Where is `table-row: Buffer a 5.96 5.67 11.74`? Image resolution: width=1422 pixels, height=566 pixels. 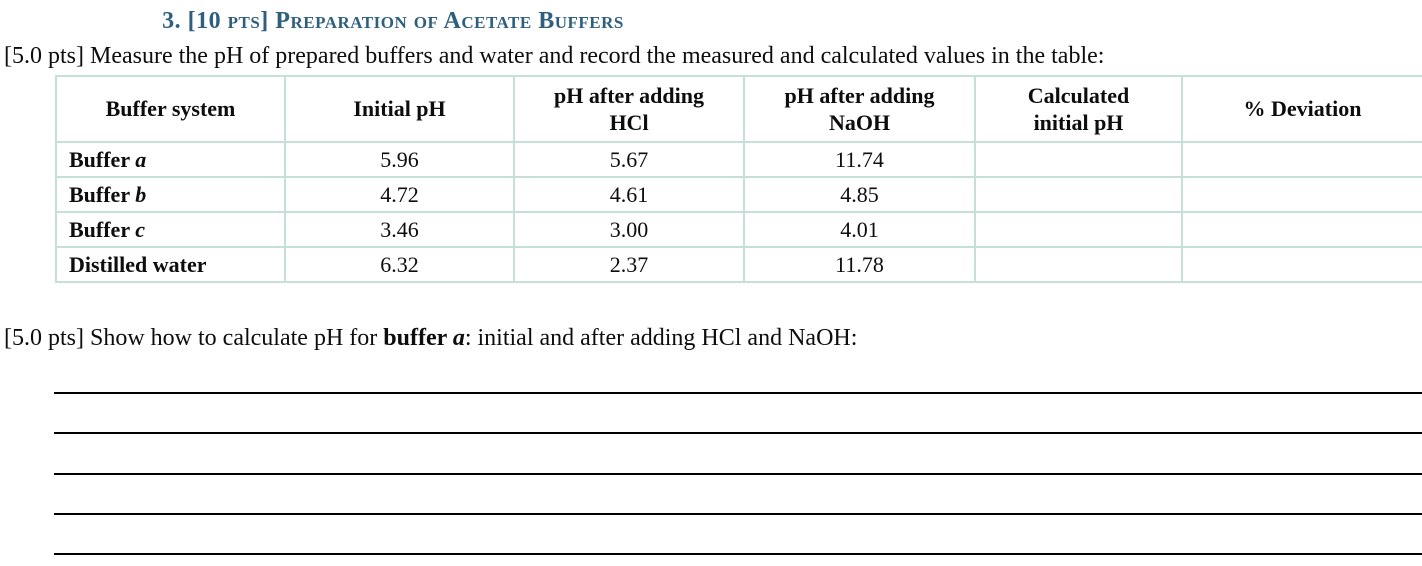 table-row: Buffer a 5.96 5.67 11.74 is located at coordinates (738, 159).